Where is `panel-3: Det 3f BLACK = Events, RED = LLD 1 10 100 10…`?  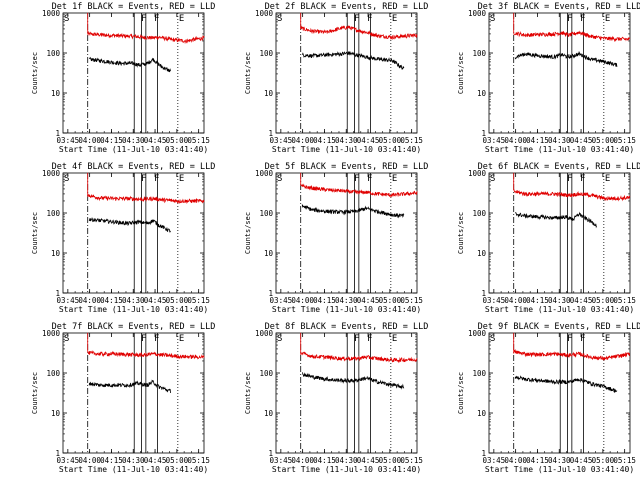 panel-3: Det 3f BLACK = Events, RED = LLD 1 10 100 10… is located at coordinates (548, 78).